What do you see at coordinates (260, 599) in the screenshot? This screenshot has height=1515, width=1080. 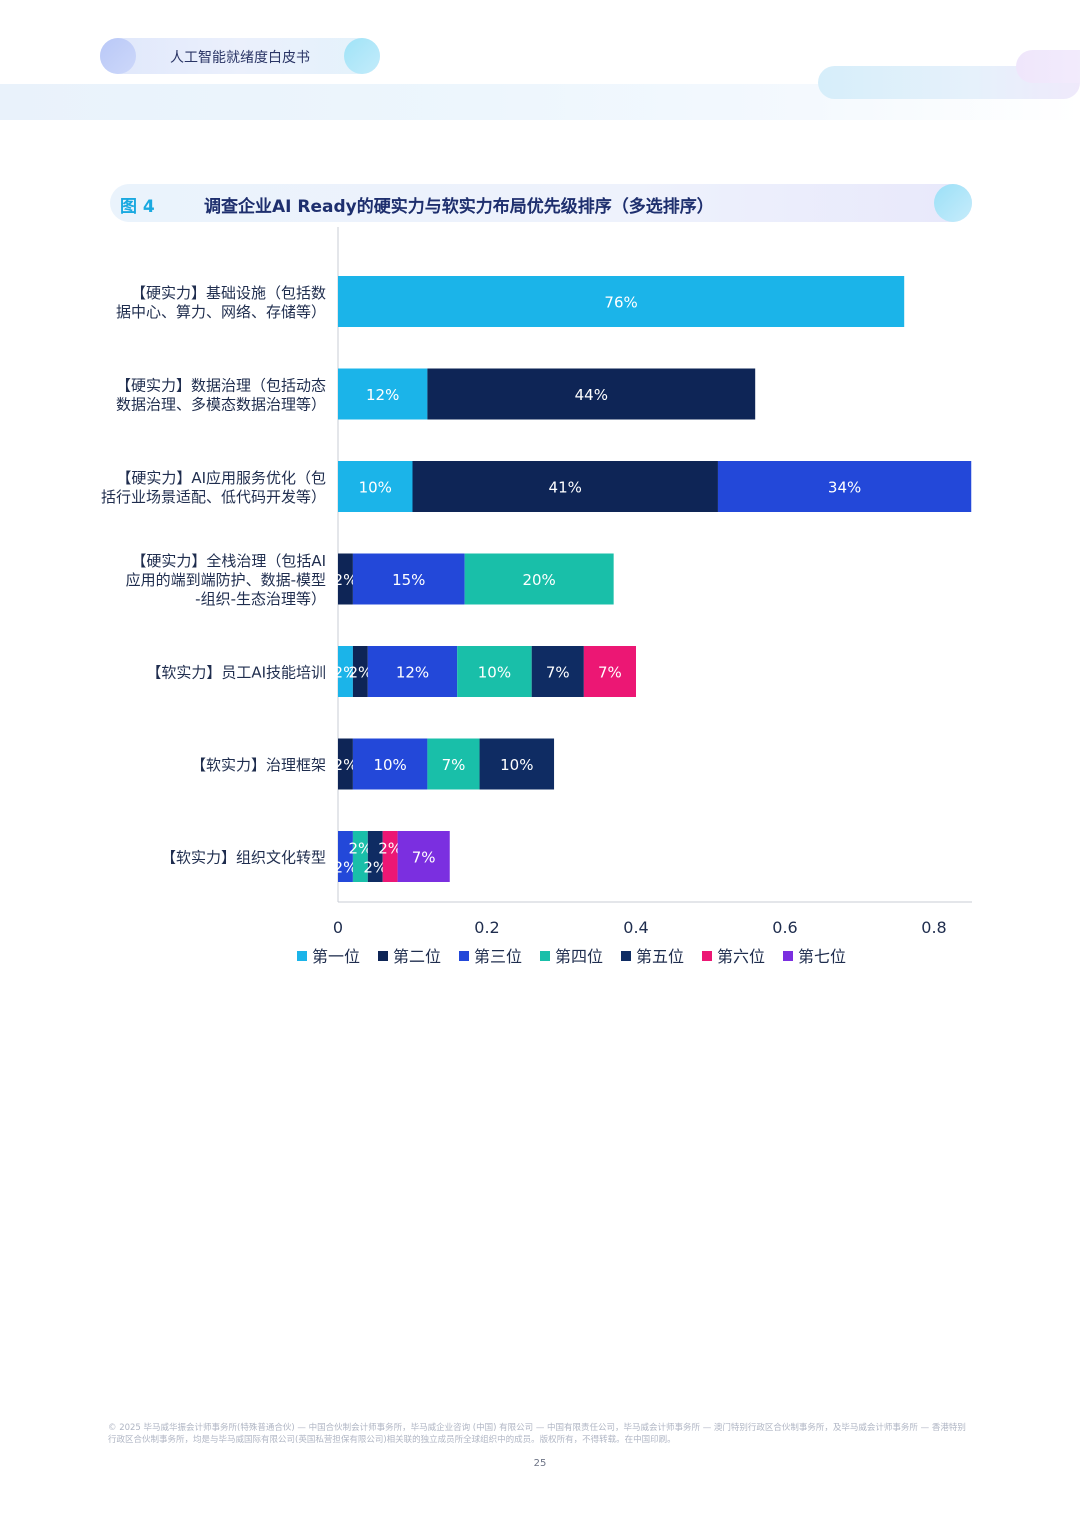 I see `category-label: -组织-生态治理等）` at bounding box center [260, 599].